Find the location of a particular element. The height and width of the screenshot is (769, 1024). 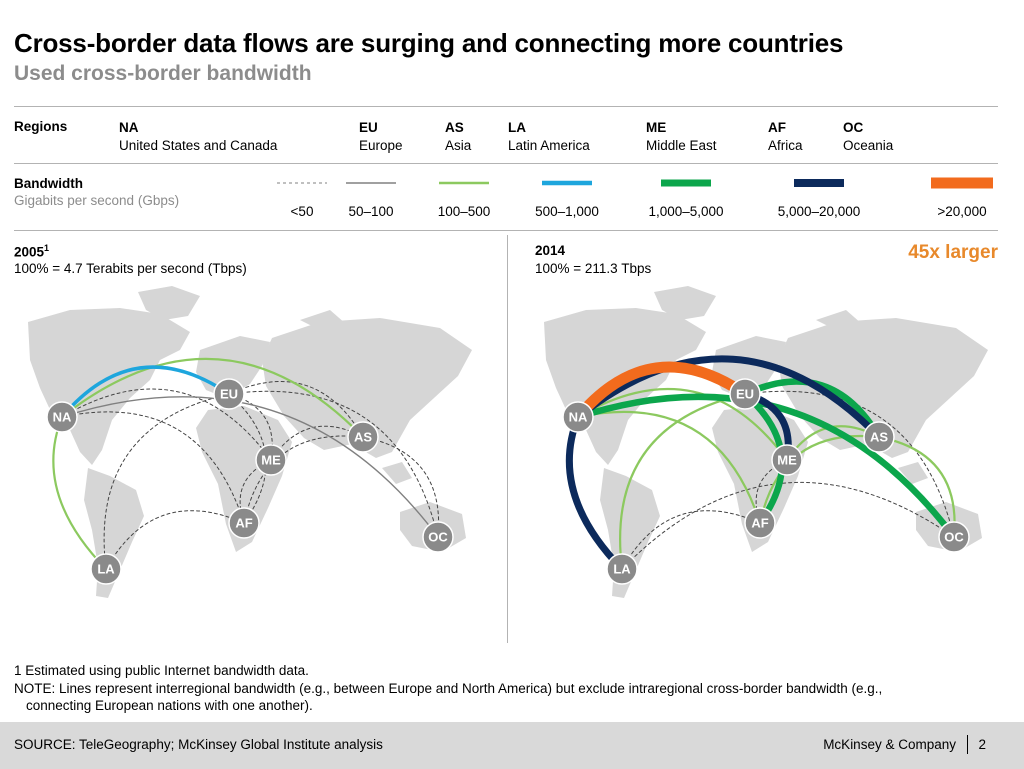

link-la-af is located at coordinates (175, 540).